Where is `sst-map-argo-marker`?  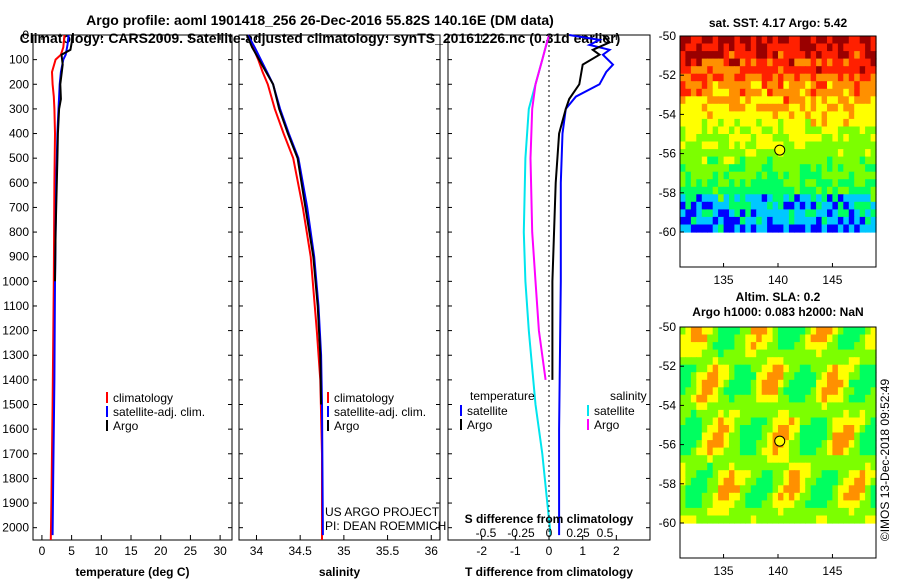 sst-map-argo-marker is located at coordinates (780, 150).